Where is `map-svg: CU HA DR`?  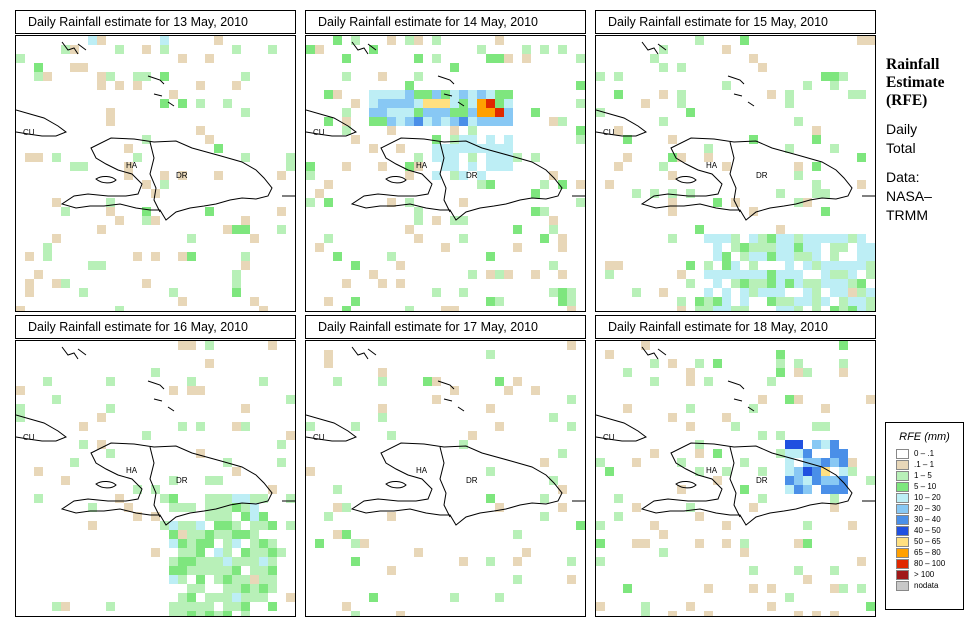 map-svg: CU HA DR is located at coordinates (155, 173).